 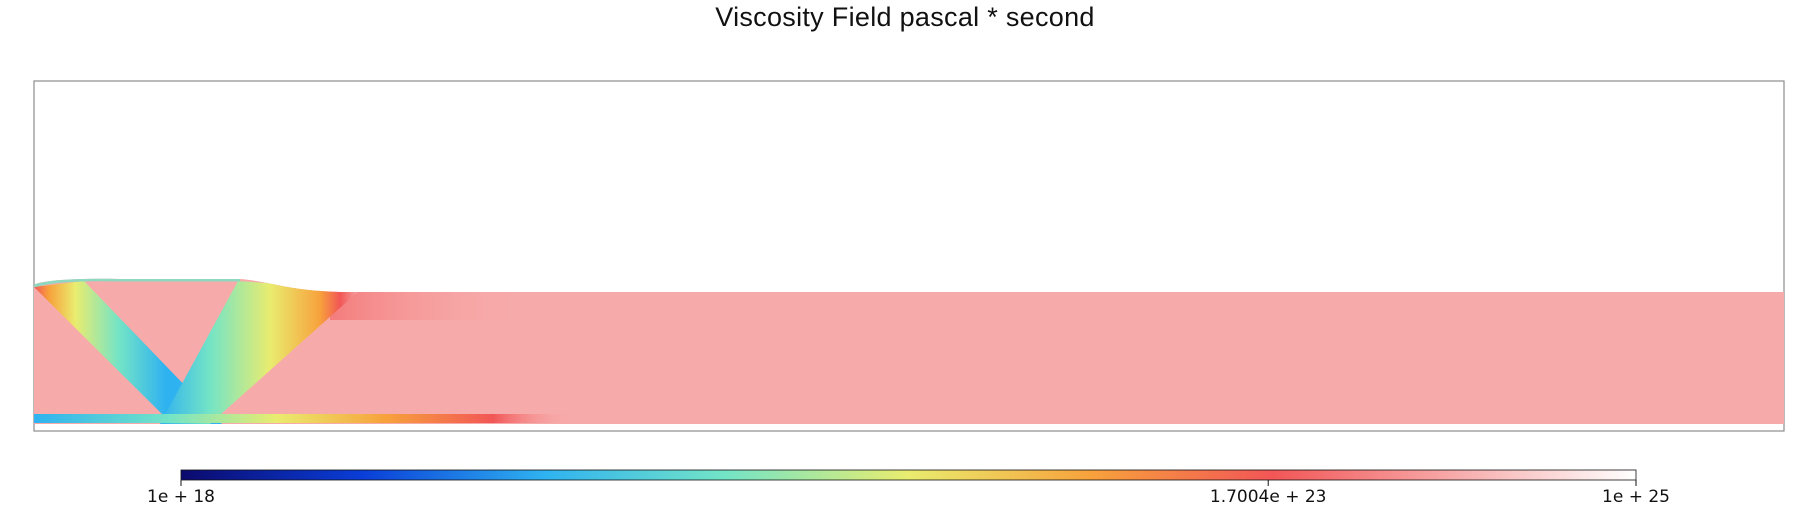 I want to click on surface-rim, so click(x=137, y=283).